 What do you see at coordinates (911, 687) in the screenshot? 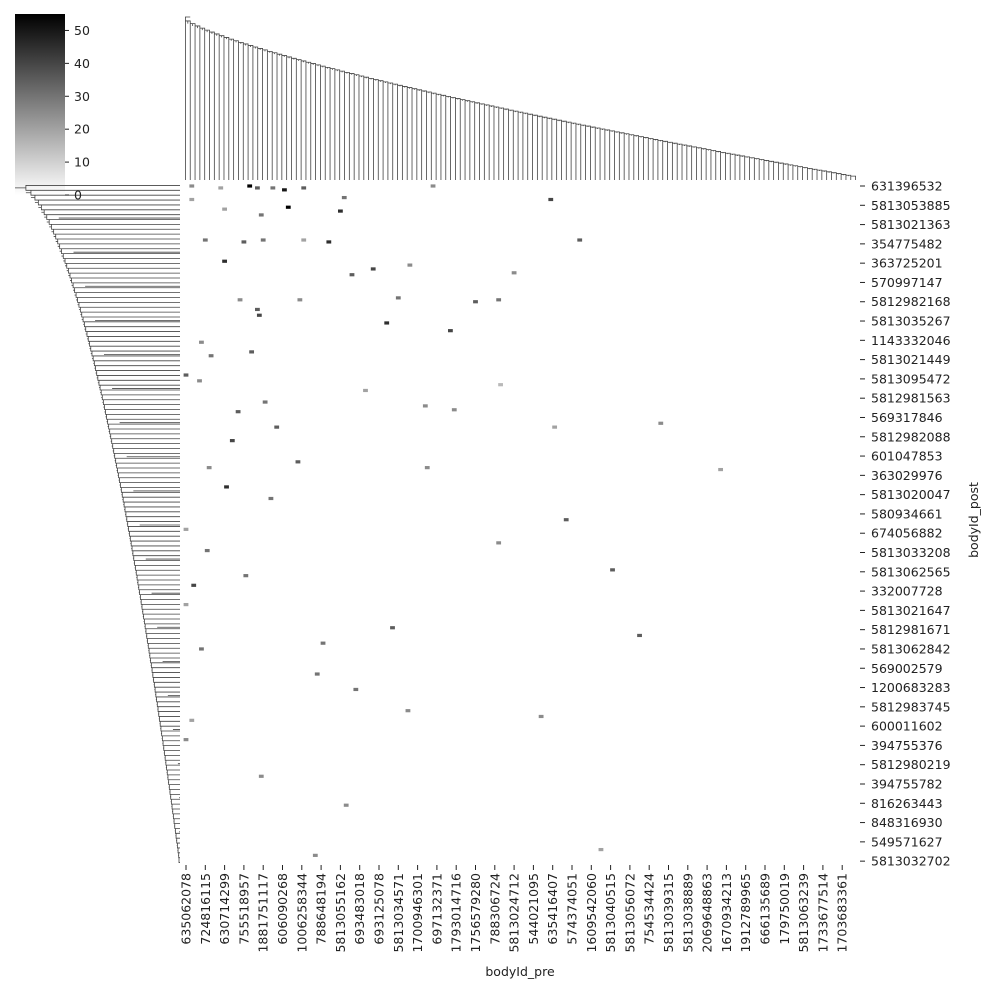
I see `y-tick-label: 1200683283` at bounding box center [911, 687].